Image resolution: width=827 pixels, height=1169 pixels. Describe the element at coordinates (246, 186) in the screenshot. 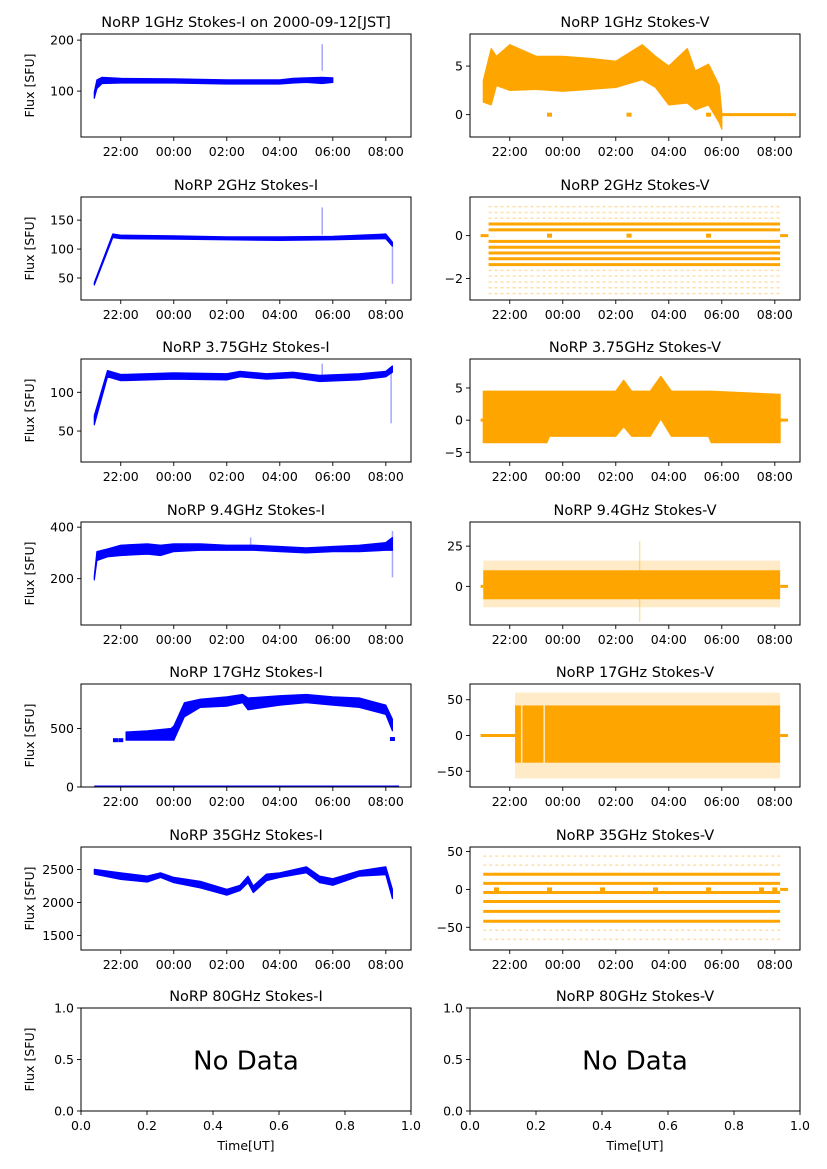

I see `panel-title: NoRP 2GHz Stokes-I` at that location.